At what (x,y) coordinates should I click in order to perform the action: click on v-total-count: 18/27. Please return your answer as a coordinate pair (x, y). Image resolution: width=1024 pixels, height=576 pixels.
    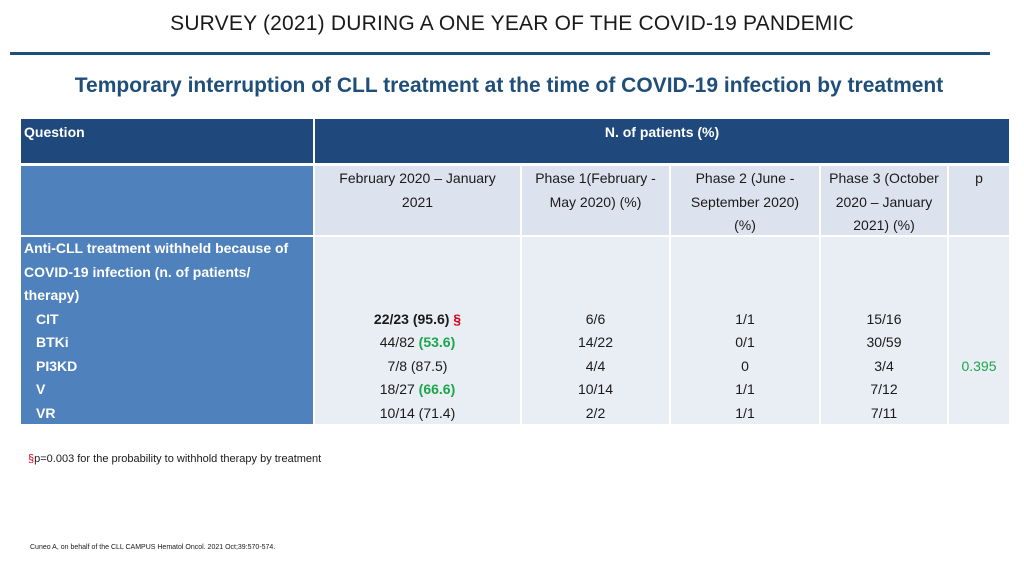
    Looking at the image, I should click on (397, 389).